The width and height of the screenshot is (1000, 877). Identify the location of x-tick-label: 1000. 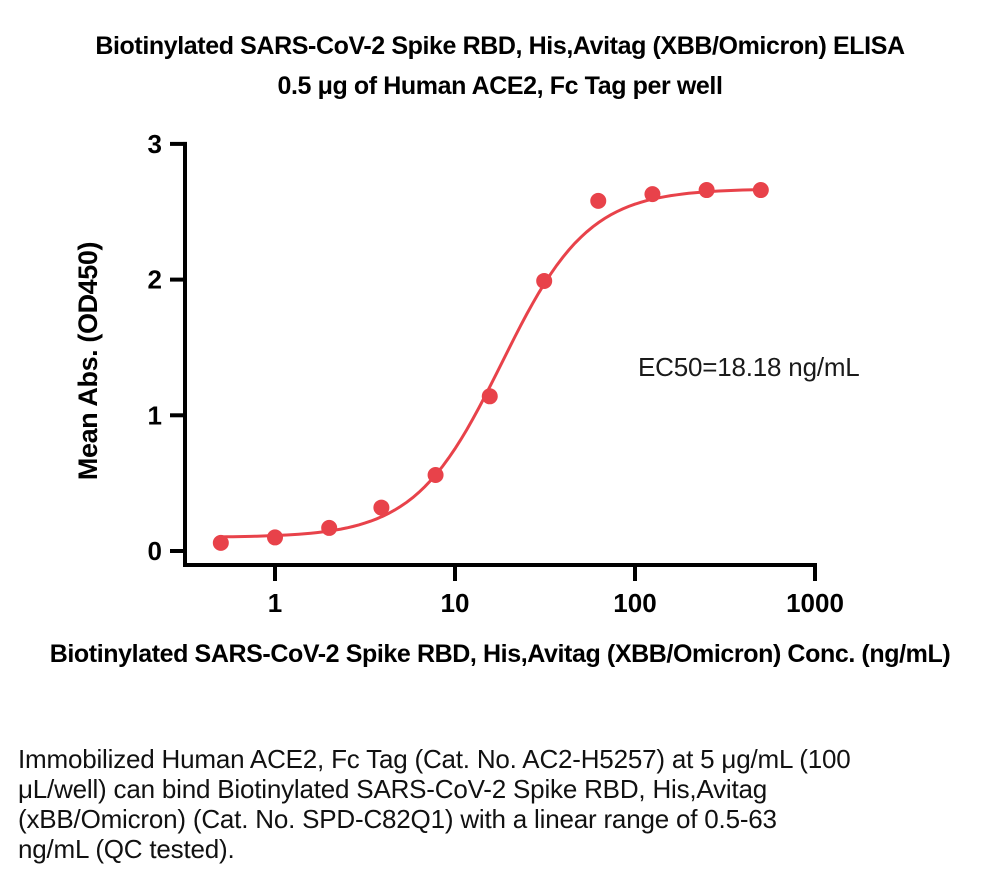
(815, 603).